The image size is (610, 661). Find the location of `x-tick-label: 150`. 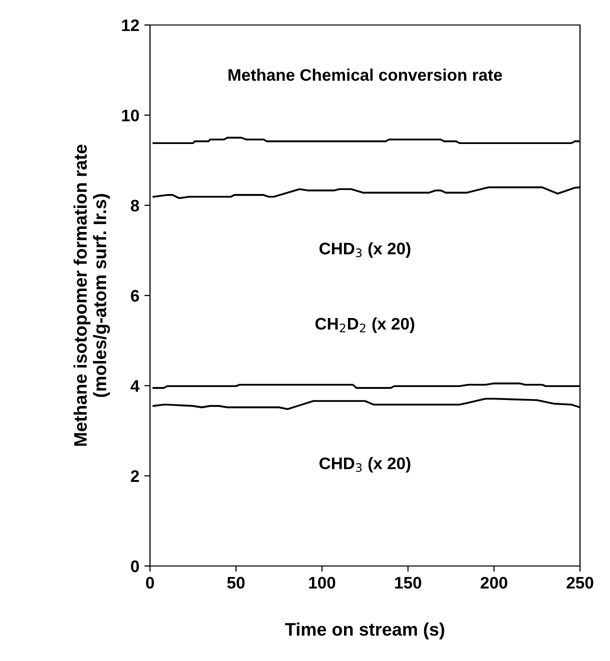

x-tick-label: 150 is located at coordinates (408, 582).